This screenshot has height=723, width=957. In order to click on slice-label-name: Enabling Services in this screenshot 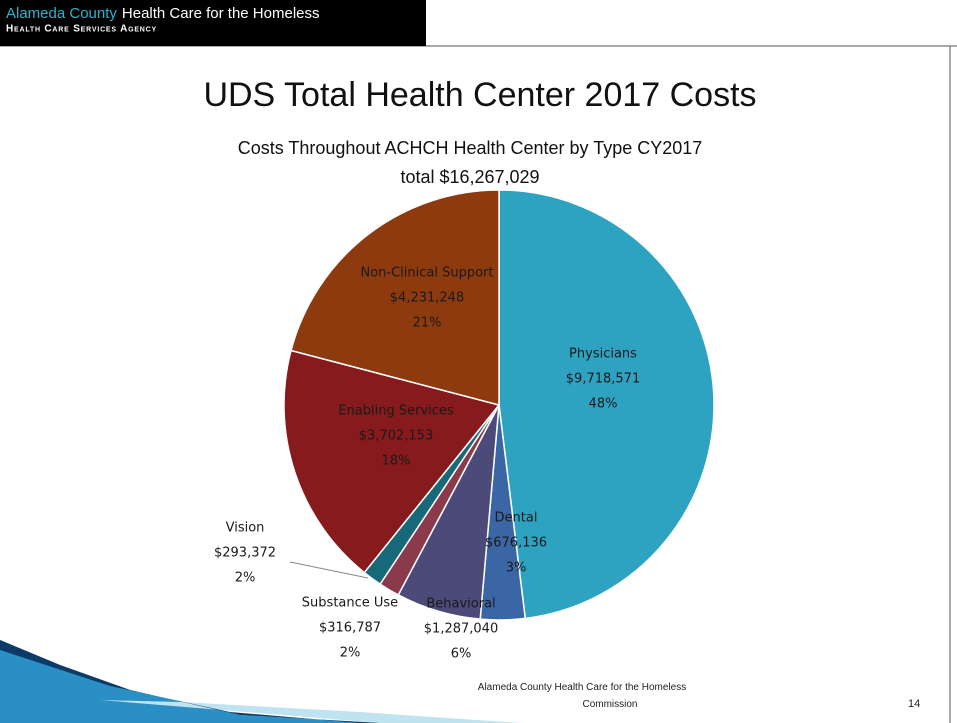, I will do `click(396, 411)`.